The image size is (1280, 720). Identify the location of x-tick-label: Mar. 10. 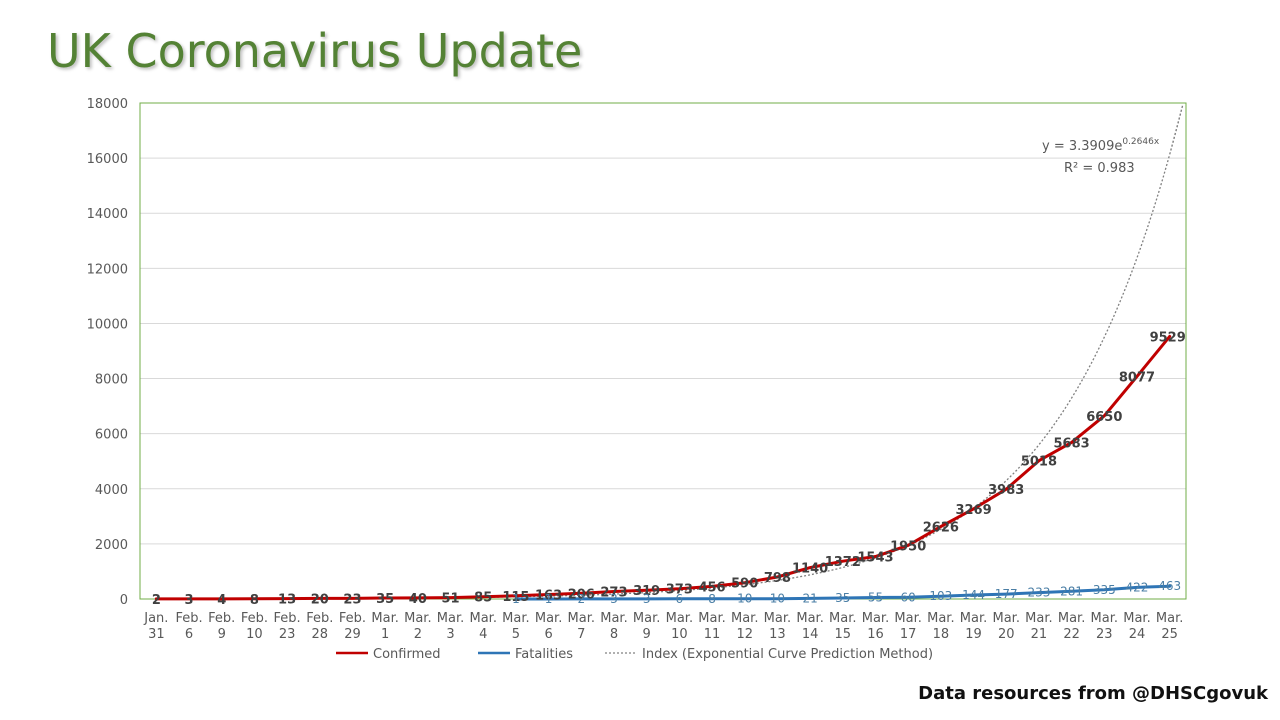
(679, 626).